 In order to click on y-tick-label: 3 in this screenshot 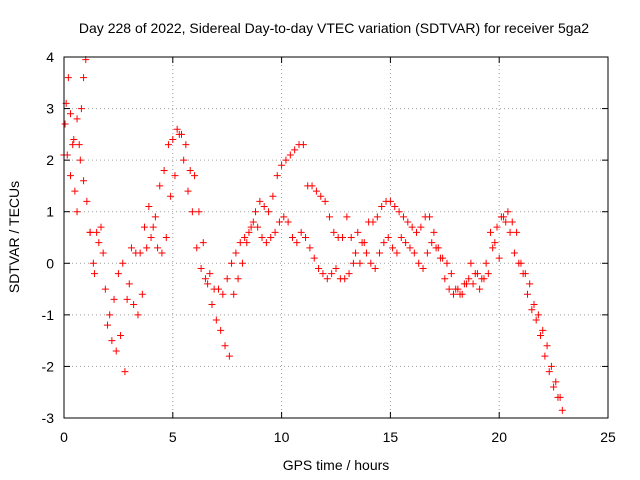, I will do `click(50, 109)`.